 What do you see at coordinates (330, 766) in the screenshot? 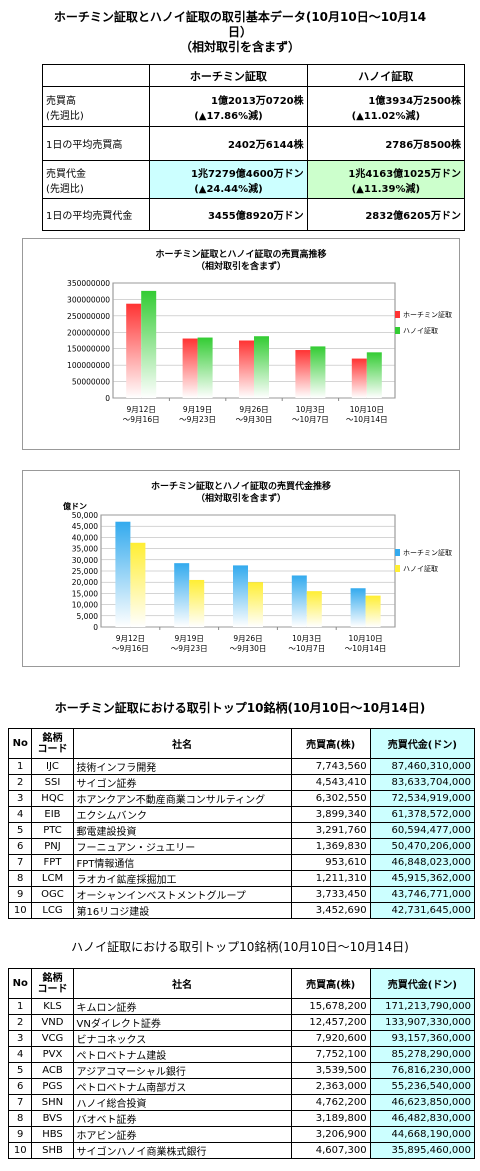
I see `cell-volume: 7,743,560` at bounding box center [330, 766].